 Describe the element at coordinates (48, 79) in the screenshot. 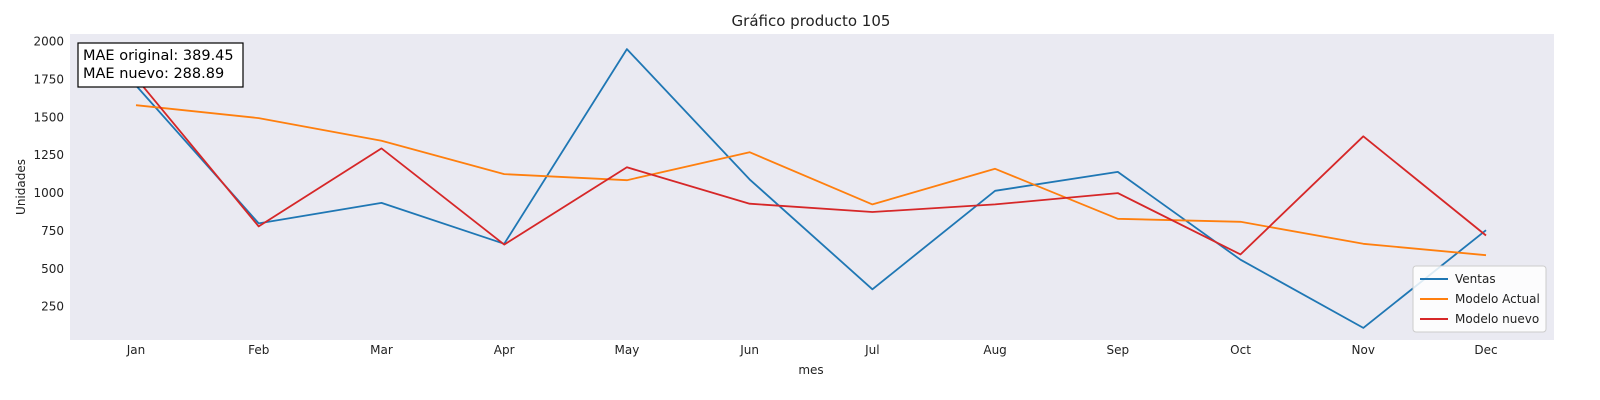

I see `y-tick-label: 1750` at that location.